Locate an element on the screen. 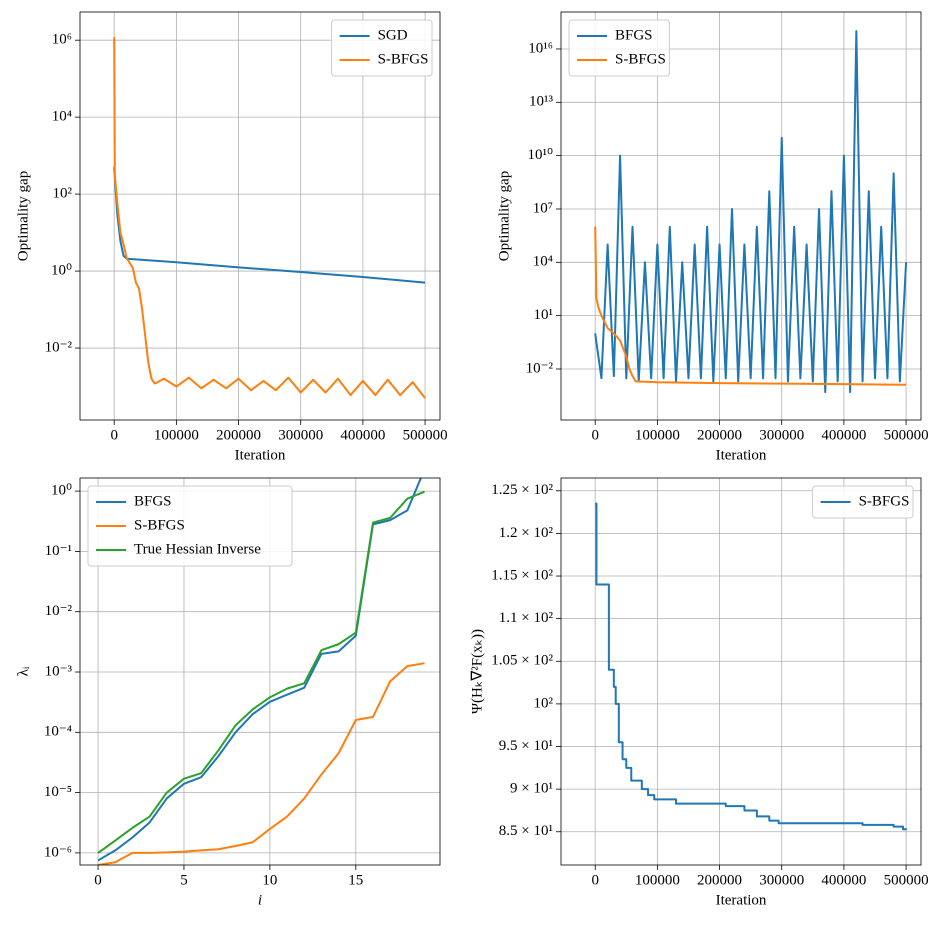 The height and width of the screenshot is (947, 947). y-tick-label: 10⁻³ is located at coordinates (59, 671).